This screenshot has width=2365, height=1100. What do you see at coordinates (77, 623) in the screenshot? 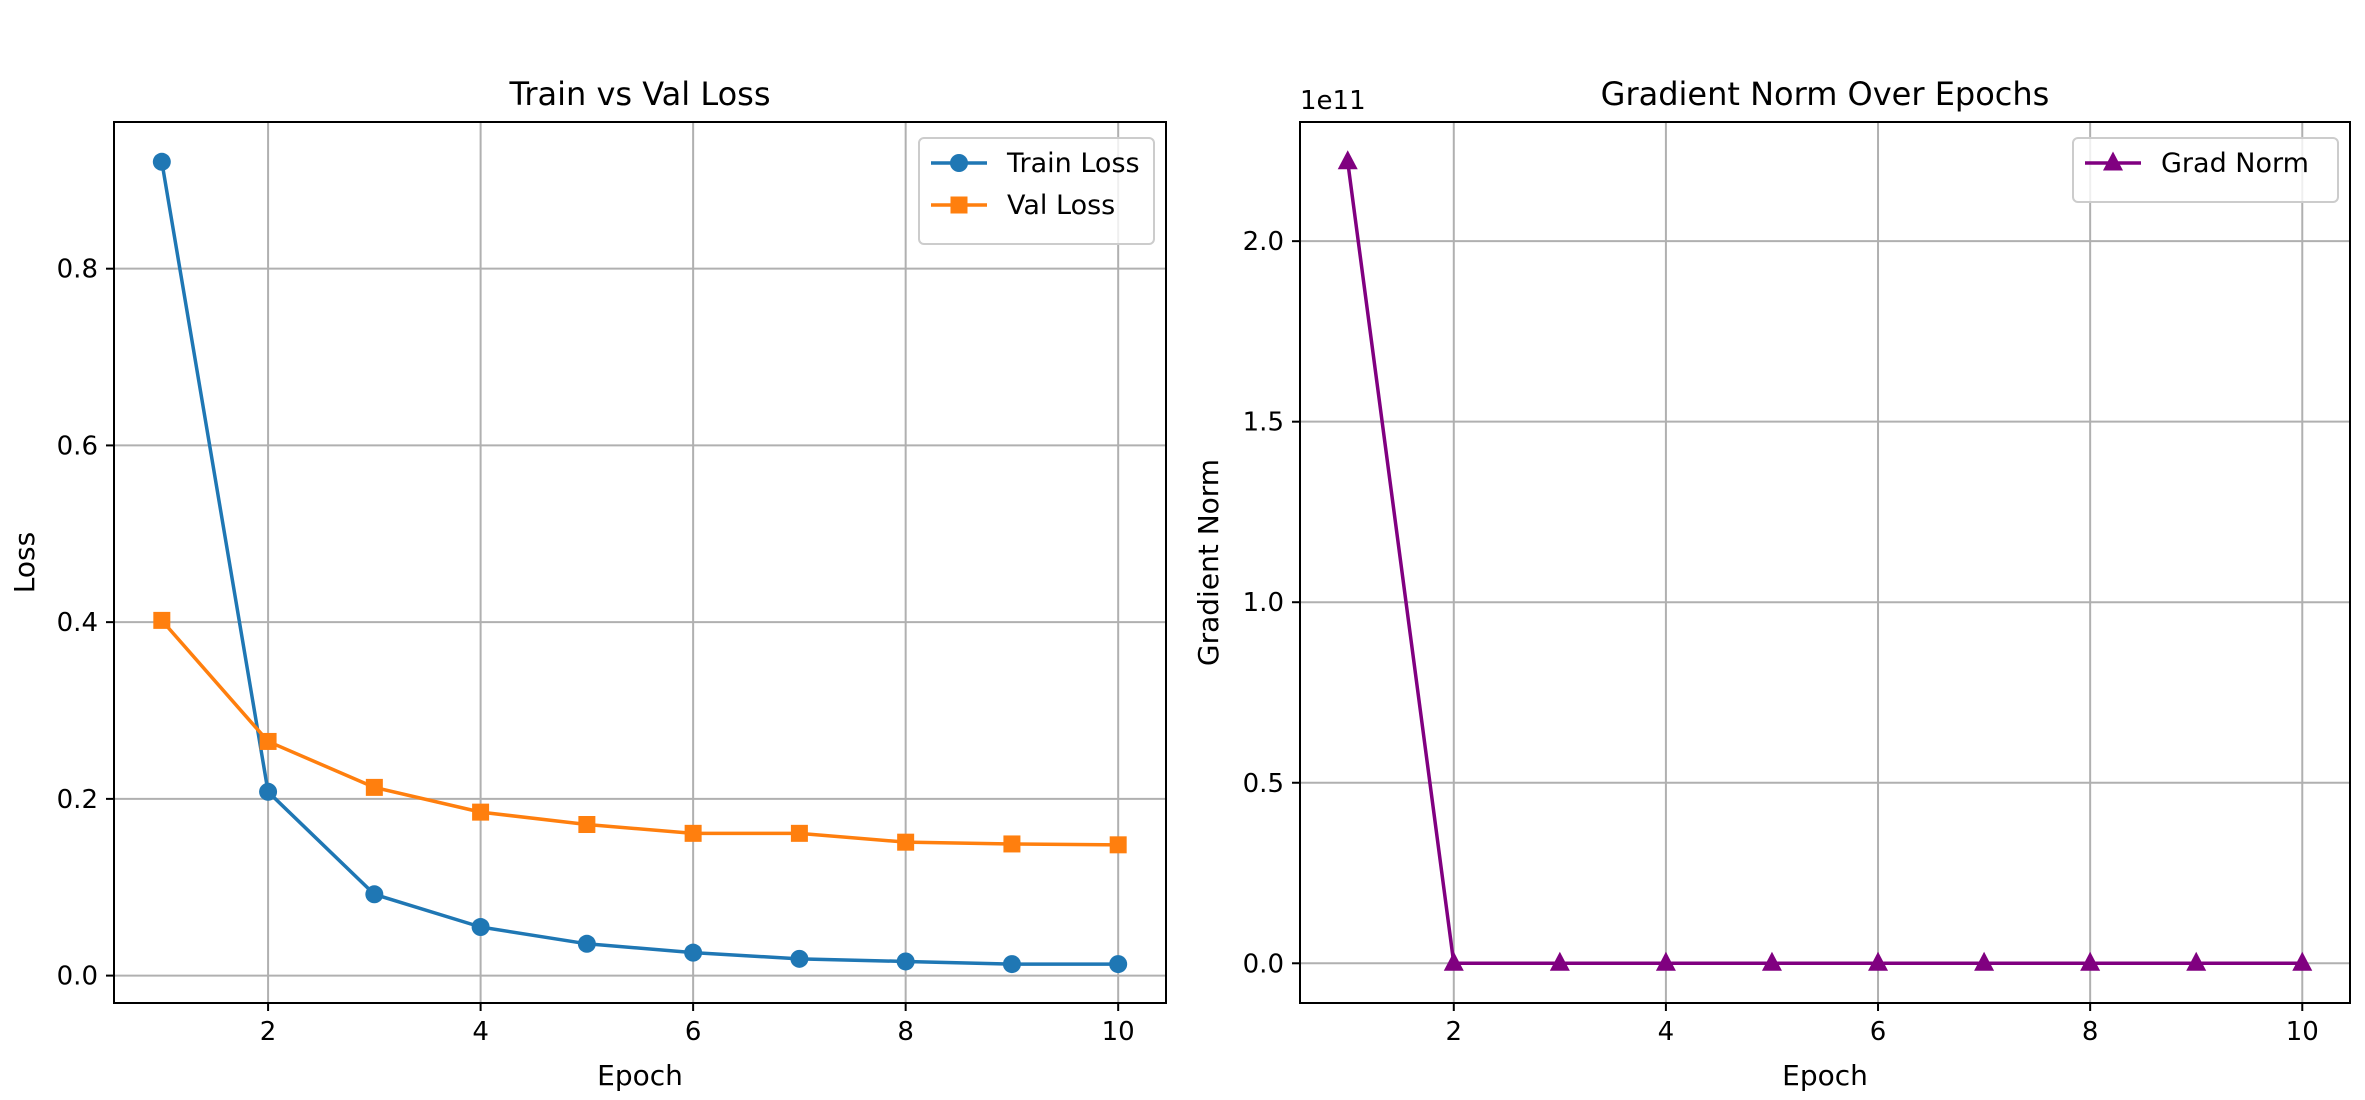
I see `y-tick-label: 0.4` at bounding box center [77, 623].